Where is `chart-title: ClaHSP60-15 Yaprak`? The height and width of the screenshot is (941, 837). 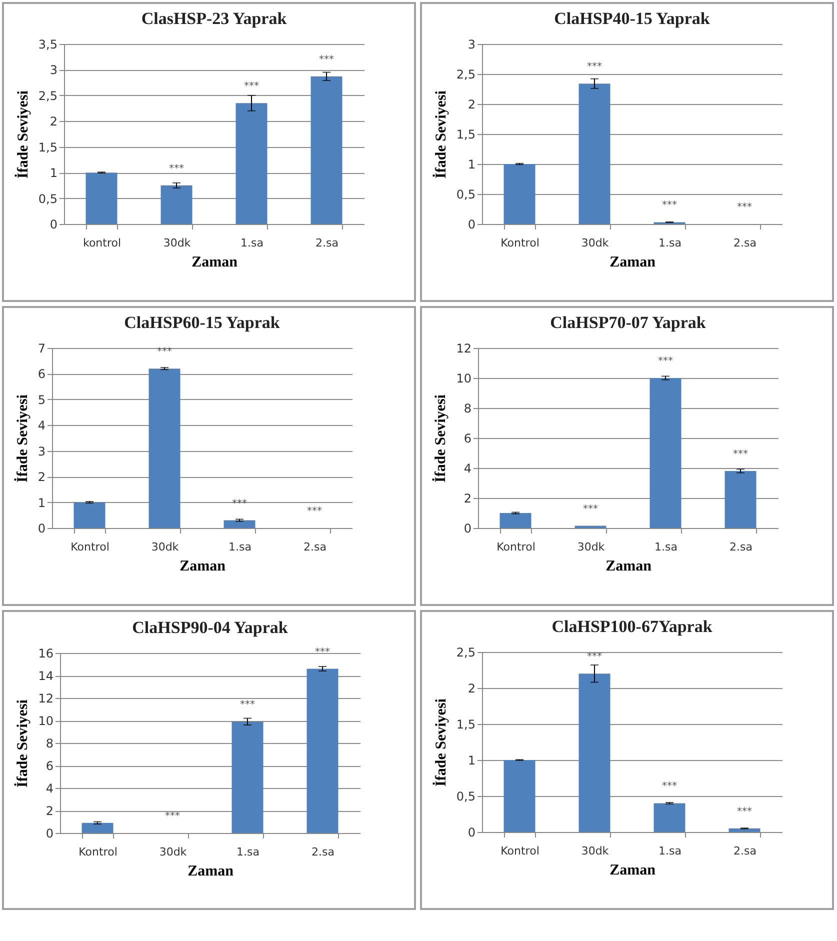
chart-title: ClaHSP60-15 Yaprak is located at coordinates (202, 322).